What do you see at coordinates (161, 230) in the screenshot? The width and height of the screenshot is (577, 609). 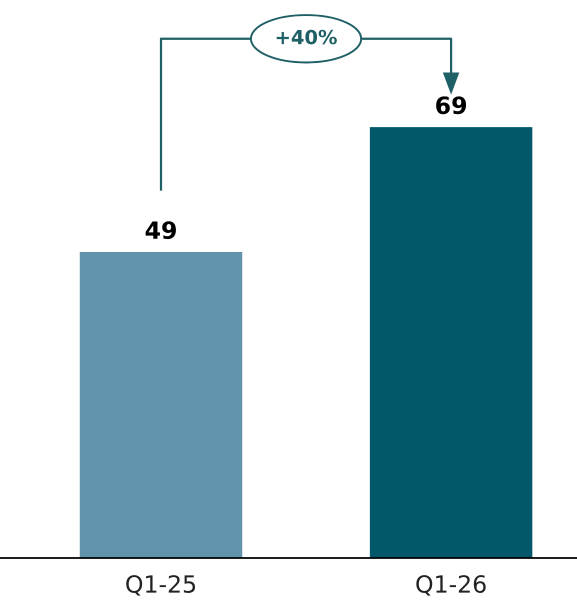 I see `data-label: 49` at bounding box center [161, 230].